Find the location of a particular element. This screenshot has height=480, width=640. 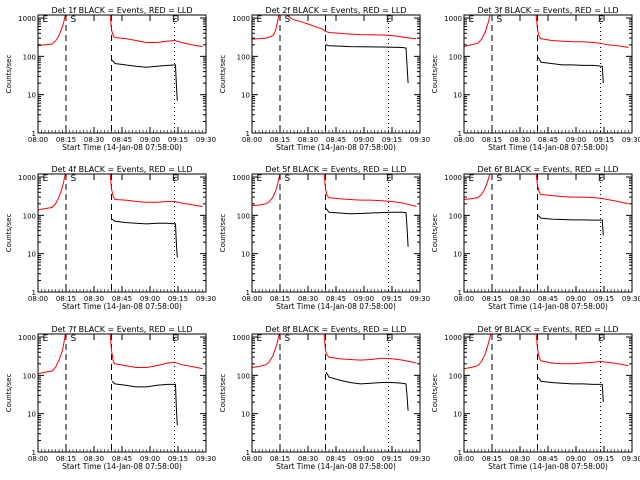

chart-title: Det 3f BLACK = Events, RED = LLD is located at coordinates (547, 10).